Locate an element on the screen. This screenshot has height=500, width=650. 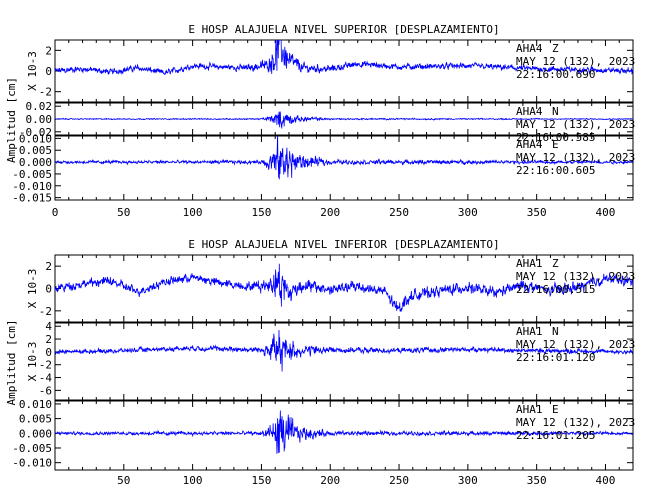
y-tick-label: -4 is located at coordinates (46, 378).